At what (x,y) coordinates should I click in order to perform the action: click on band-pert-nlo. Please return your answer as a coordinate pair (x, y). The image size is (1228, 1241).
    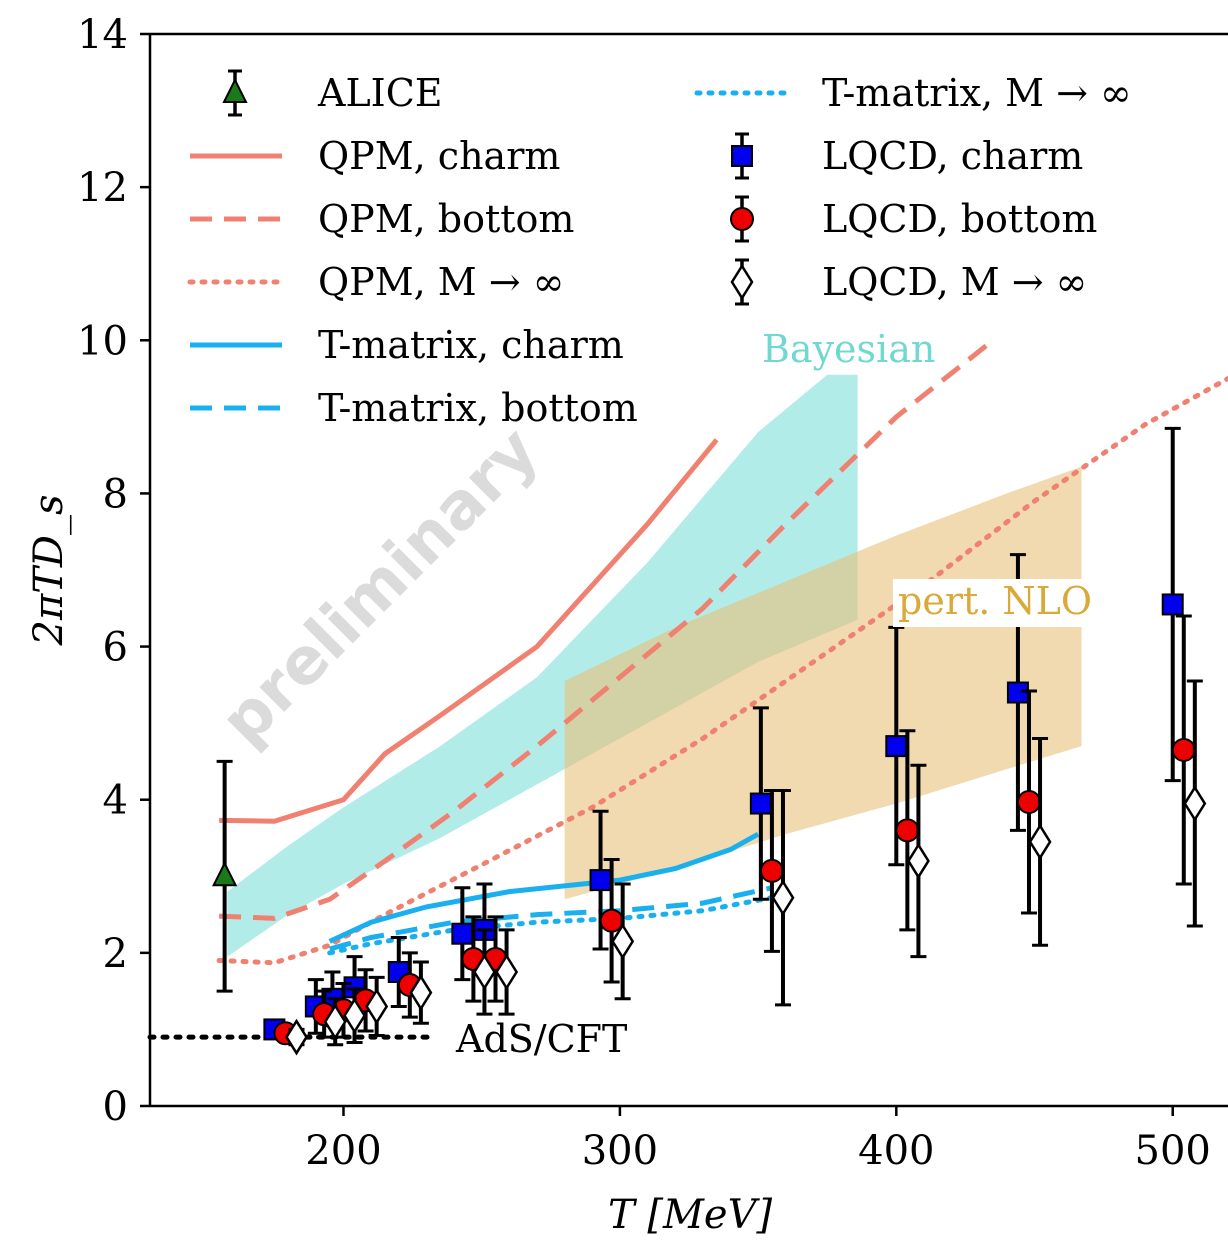
    Looking at the image, I should click on (823, 683).